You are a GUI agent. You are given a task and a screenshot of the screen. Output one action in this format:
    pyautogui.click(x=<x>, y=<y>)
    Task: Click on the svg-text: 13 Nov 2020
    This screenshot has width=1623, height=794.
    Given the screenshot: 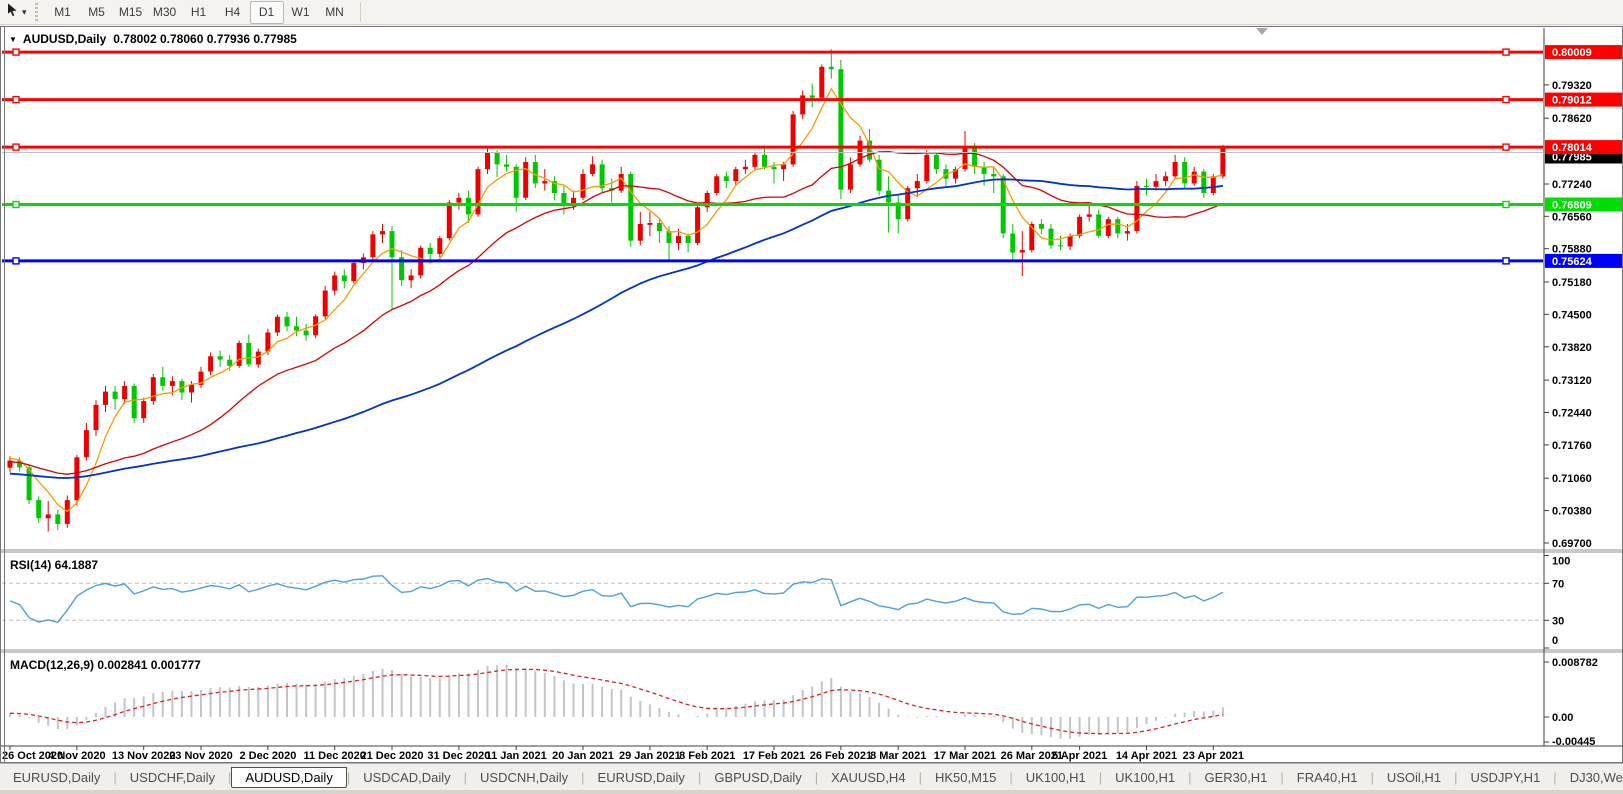 What is the action you would take?
    pyautogui.click(x=144, y=756)
    